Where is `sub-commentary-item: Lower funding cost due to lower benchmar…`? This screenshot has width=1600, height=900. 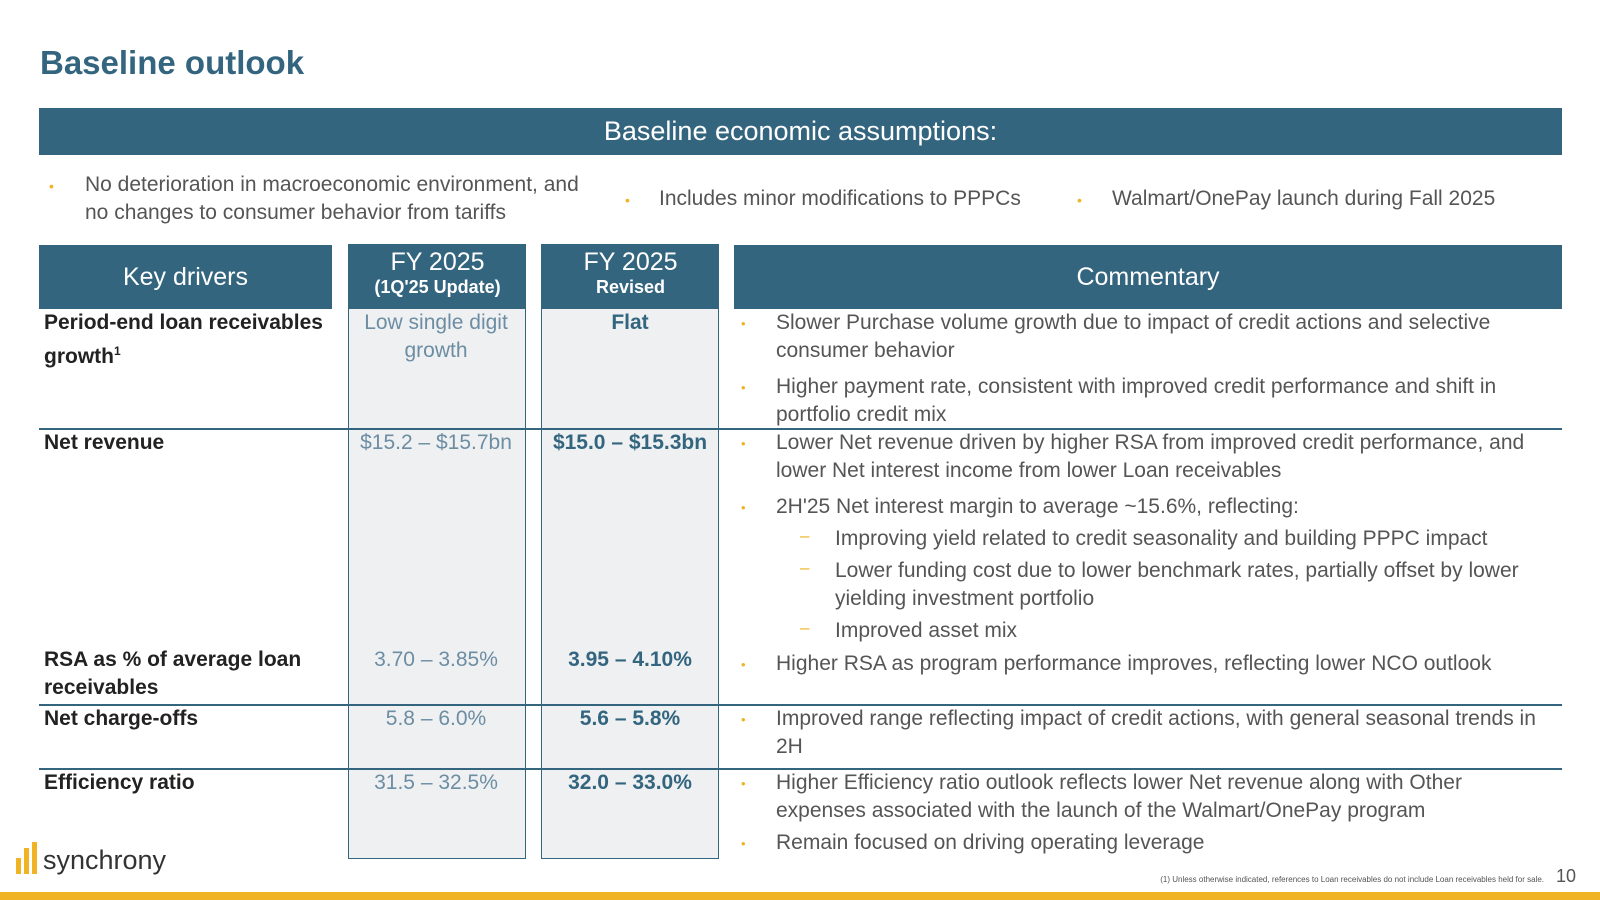
sub-commentary-item: Lower funding cost due to lower benchmar… is located at coordinates (1177, 584).